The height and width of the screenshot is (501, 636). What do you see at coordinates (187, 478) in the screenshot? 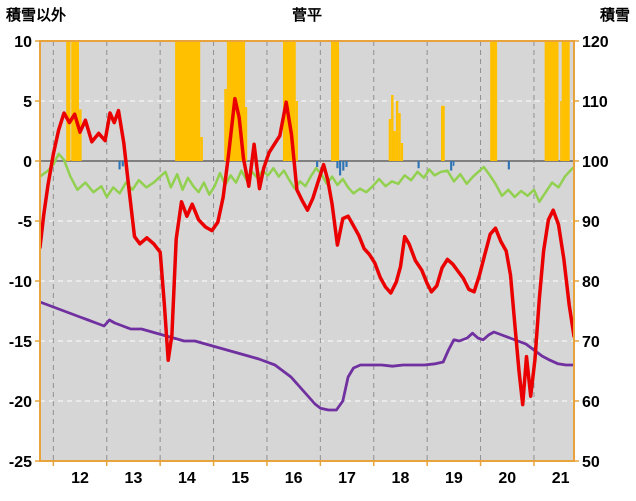
I see `x-axis-tick-label: 14` at bounding box center [187, 478].